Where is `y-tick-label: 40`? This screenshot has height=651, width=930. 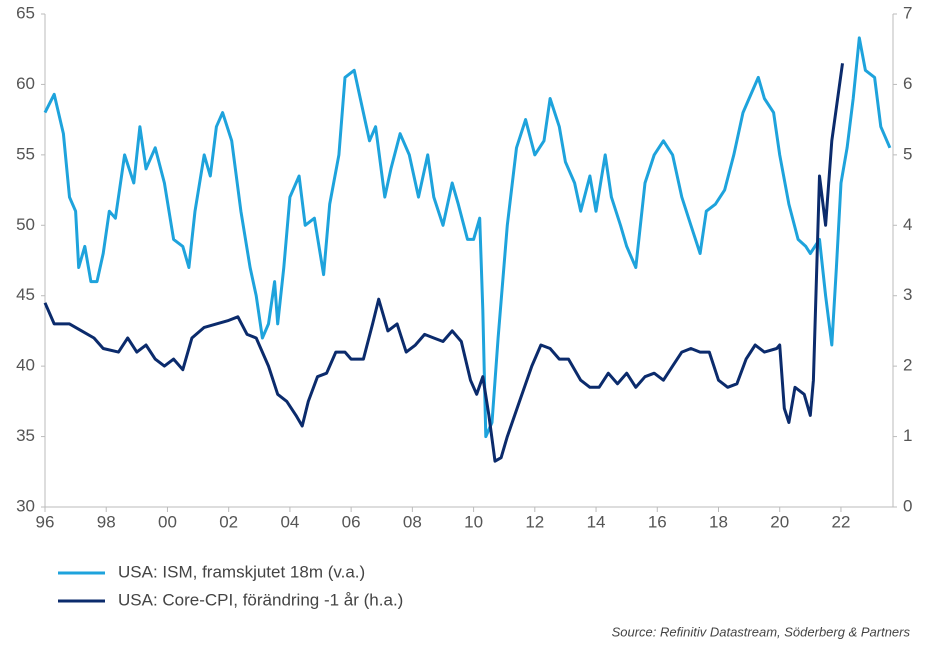 y-tick-label: 40 is located at coordinates (25, 365).